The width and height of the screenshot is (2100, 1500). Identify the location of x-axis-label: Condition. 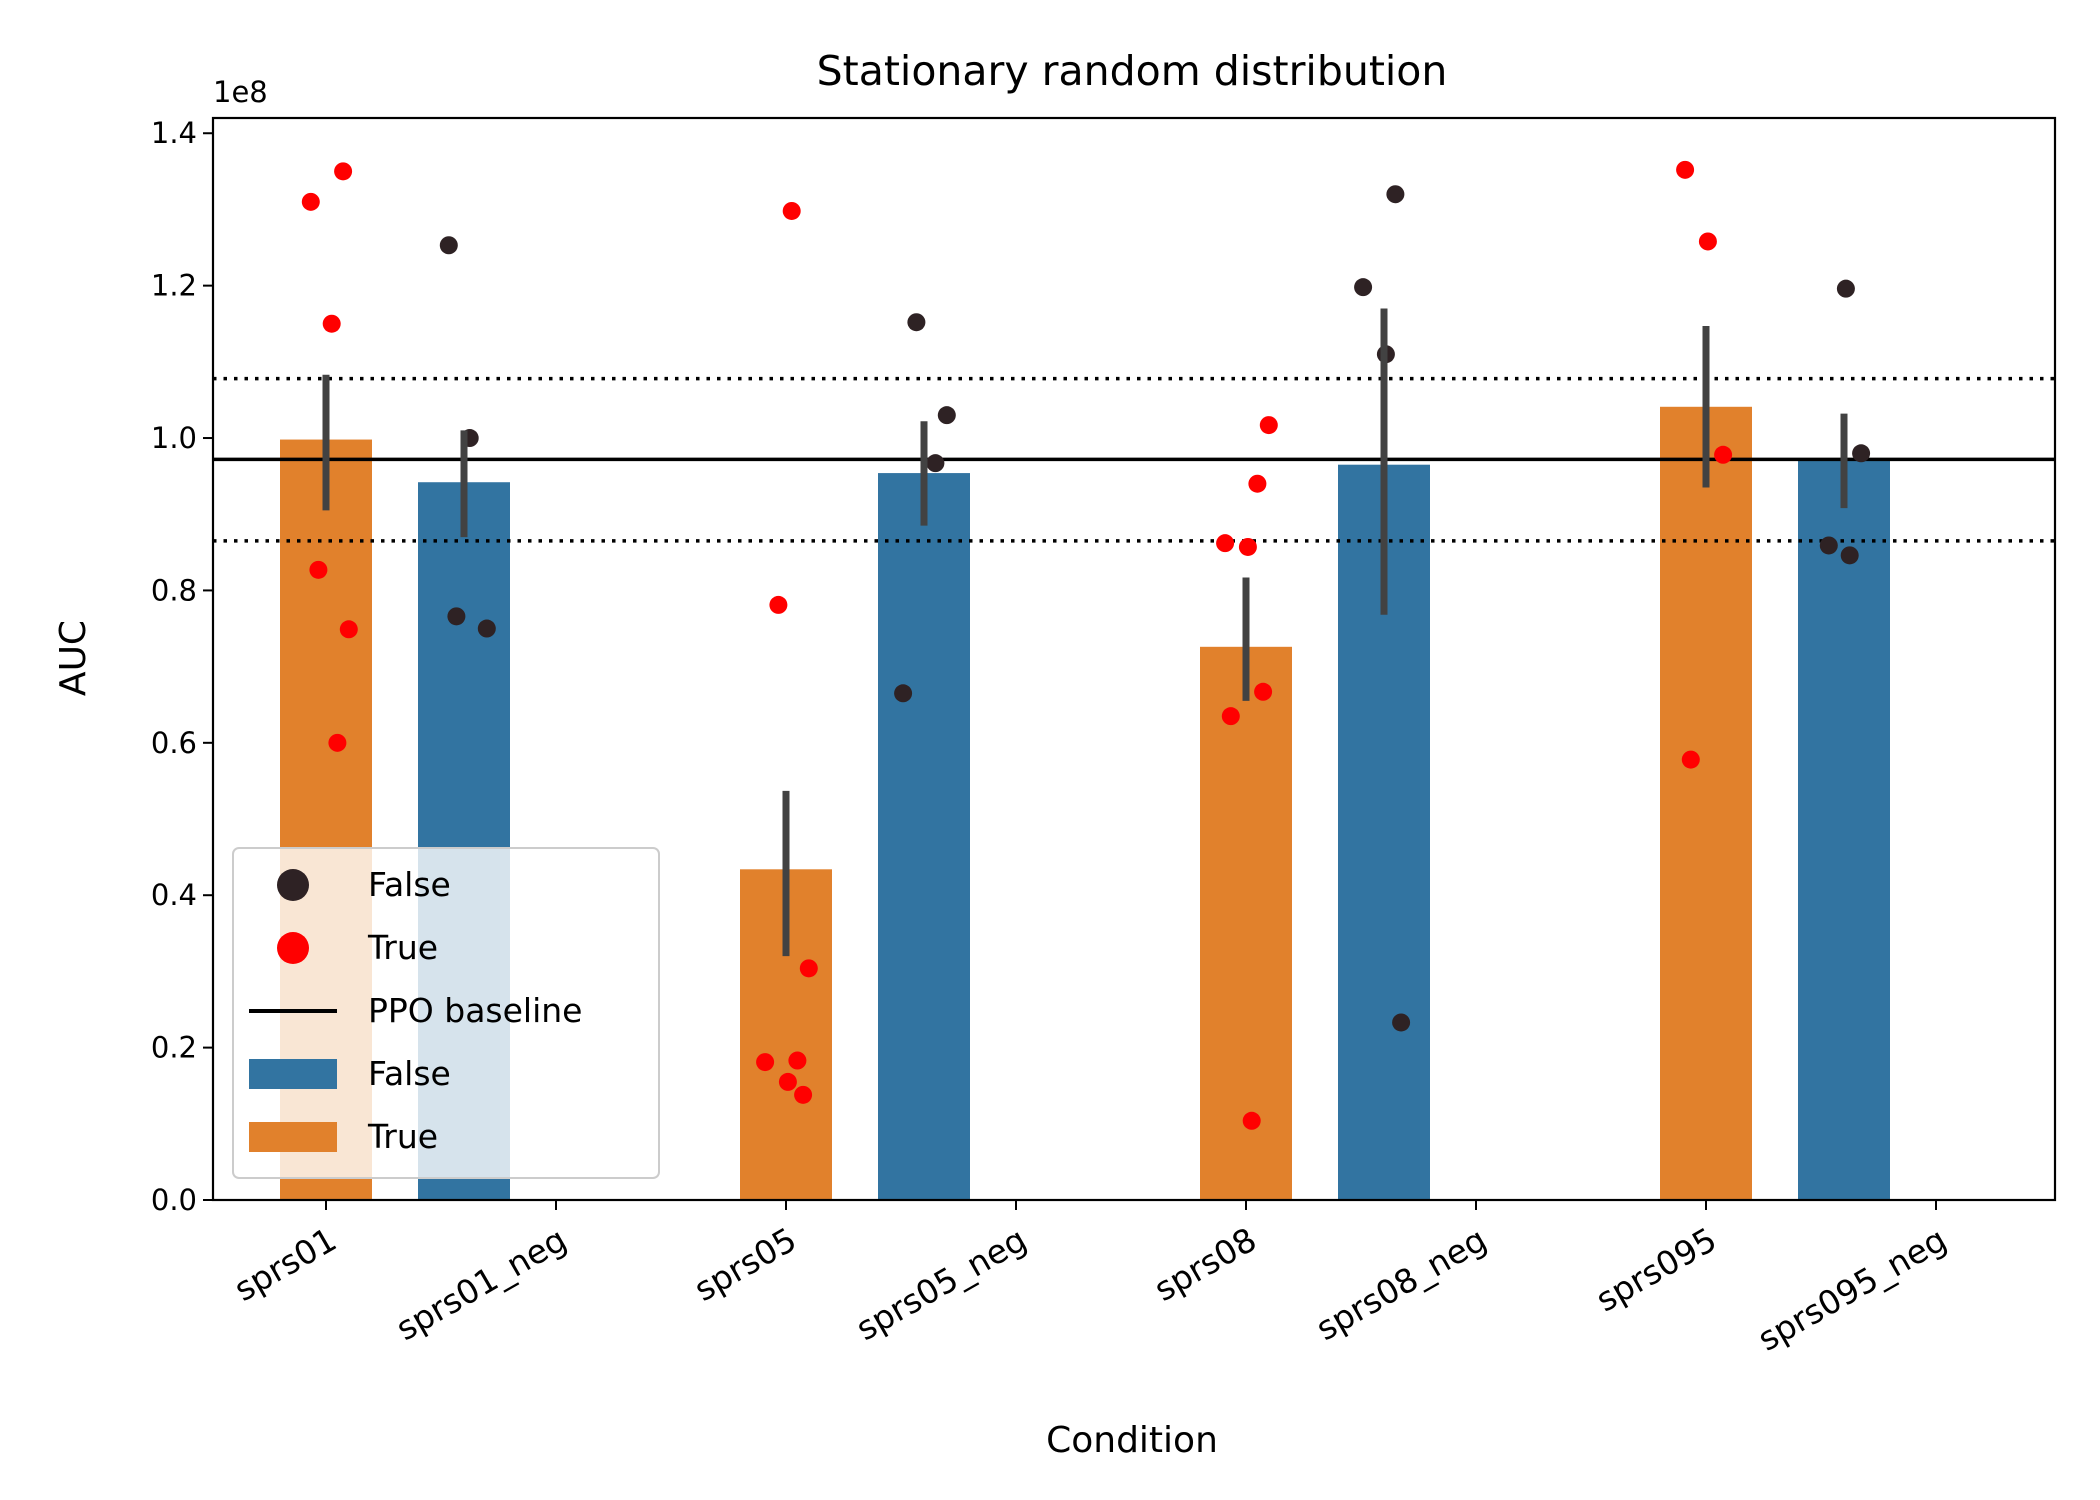
(1132, 1440).